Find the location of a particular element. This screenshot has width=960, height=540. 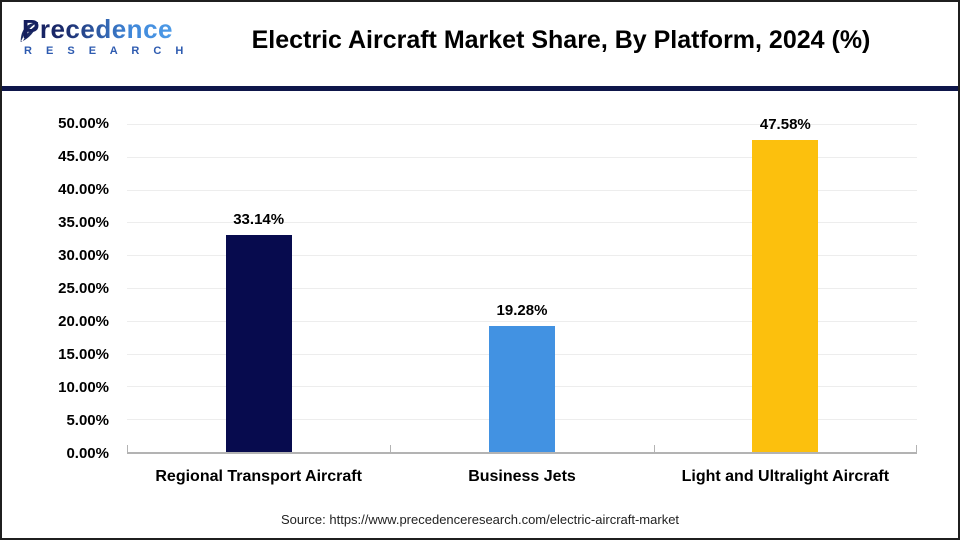

y-axis-tick-label: 10.00% is located at coordinates (83, 387).